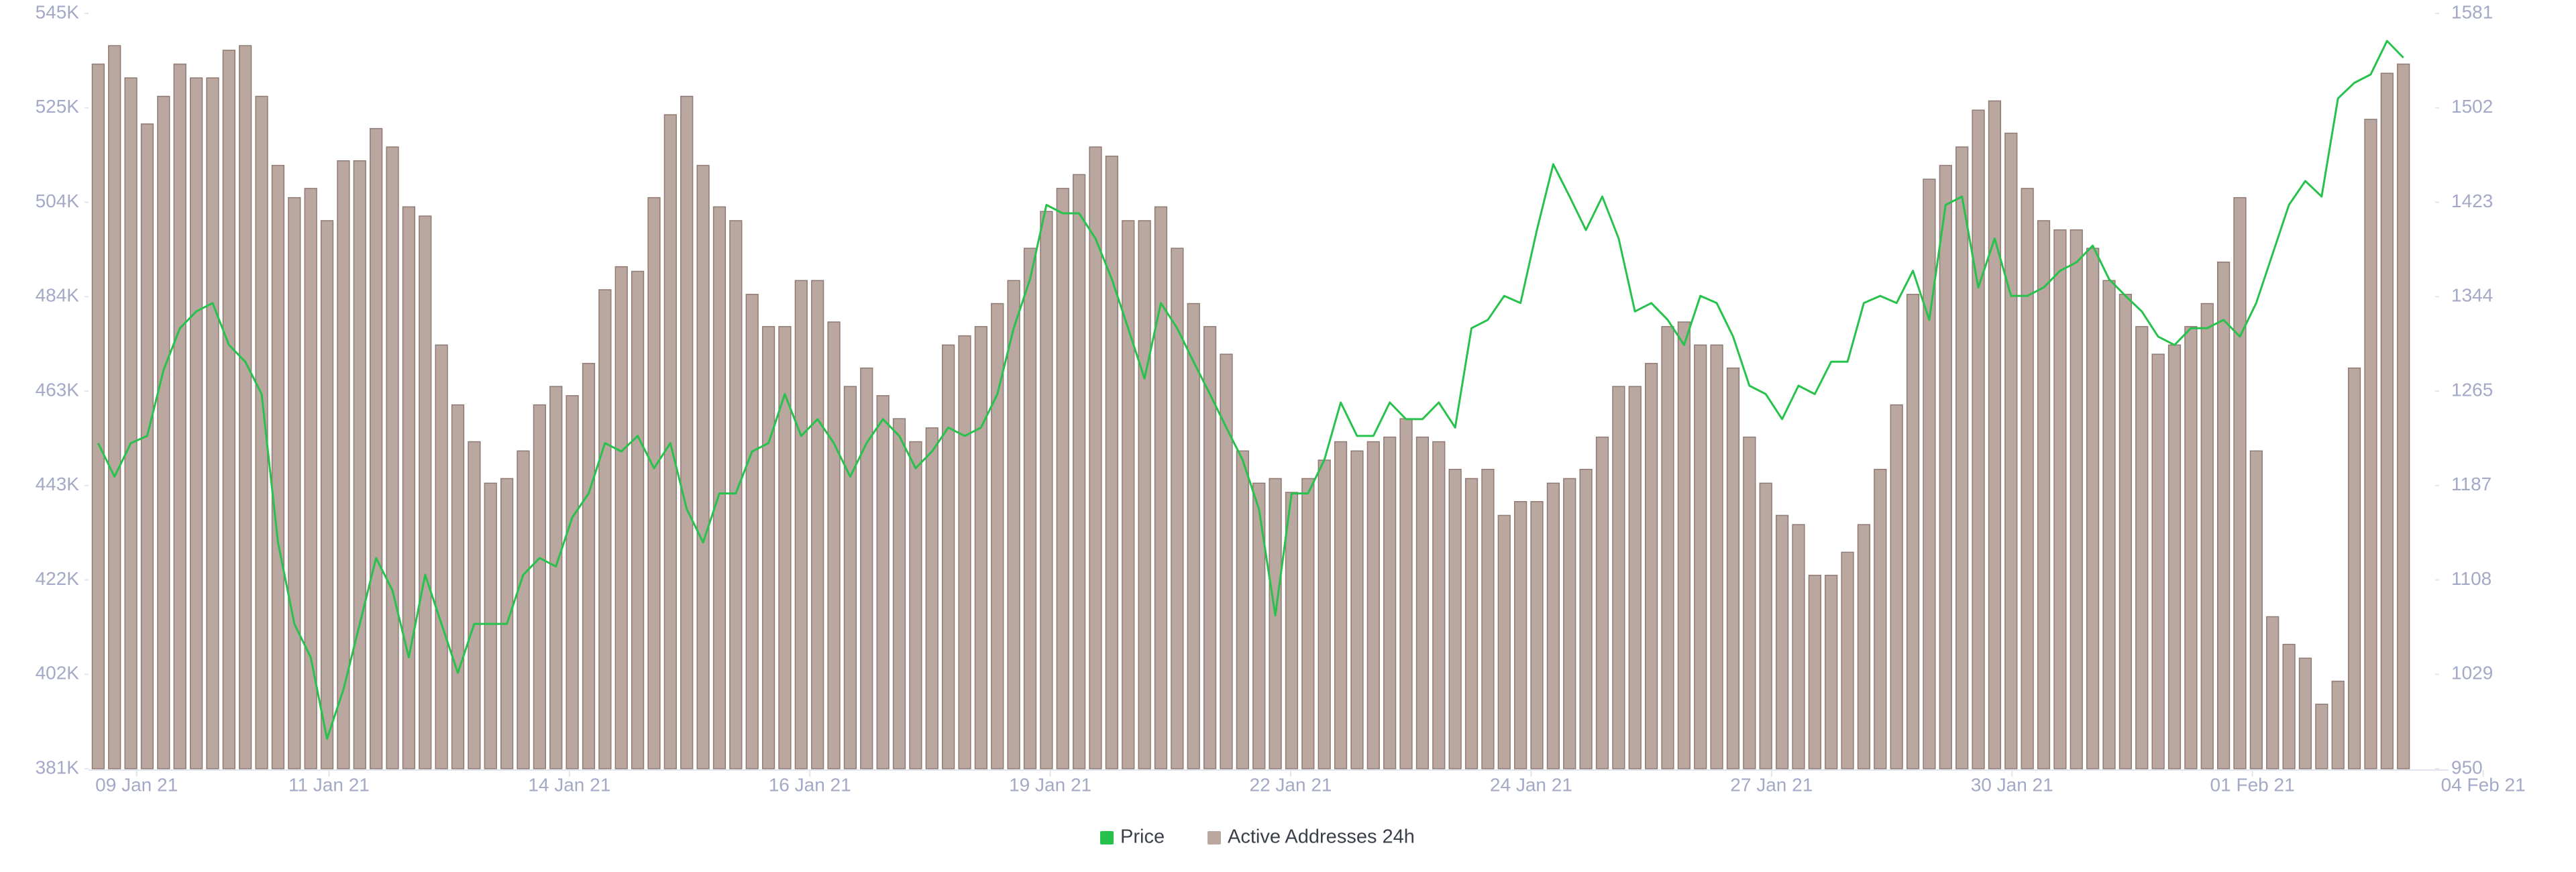 The image size is (2576, 872). Describe the element at coordinates (1321, 837) in the screenshot. I see `legend-label: Active Addresses 24h` at that location.